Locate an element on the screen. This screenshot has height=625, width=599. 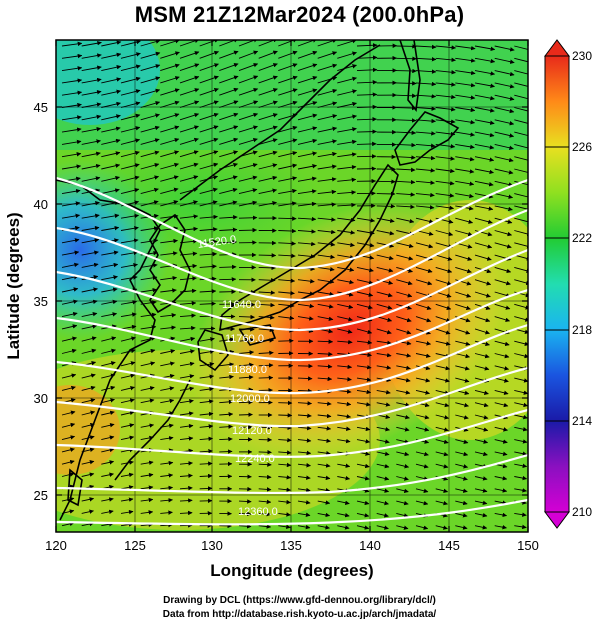
y-tick-label: 25 is located at coordinates (41, 495).